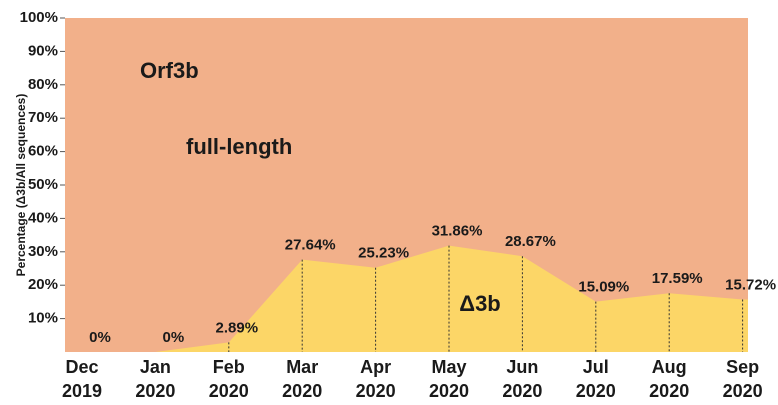  I want to click on x-tick-label: Apr 2020, so click(376, 379).